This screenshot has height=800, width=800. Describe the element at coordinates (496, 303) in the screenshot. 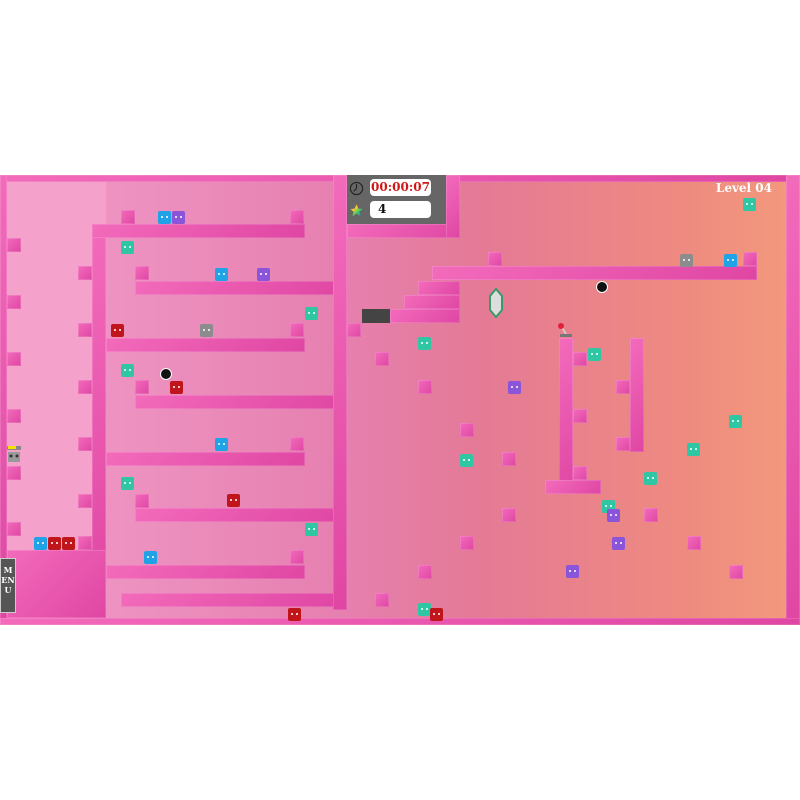

I see `crystal-portal-icon` at that location.